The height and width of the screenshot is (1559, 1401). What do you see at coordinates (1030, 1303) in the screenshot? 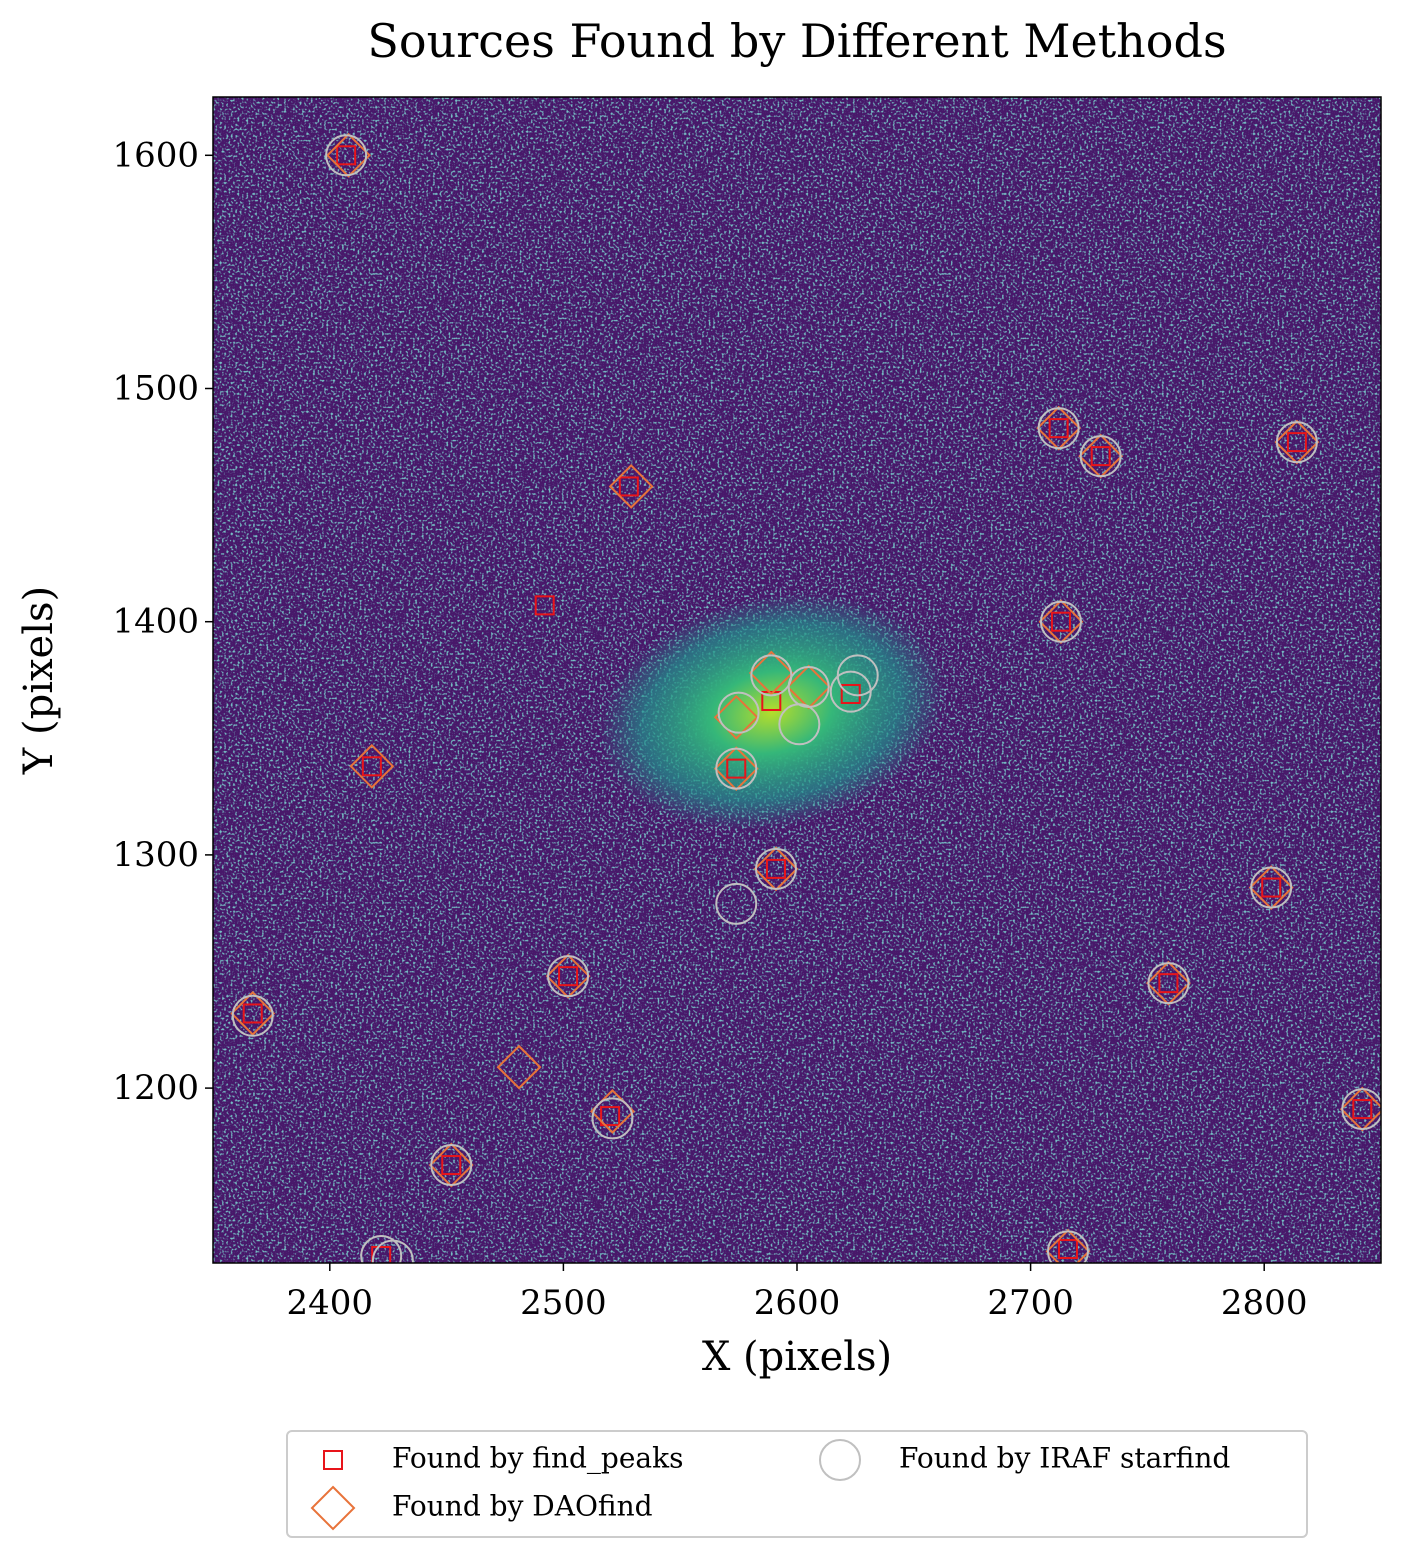
I see `x-tick-label: 2700` at bounding box center [1030, 1303].